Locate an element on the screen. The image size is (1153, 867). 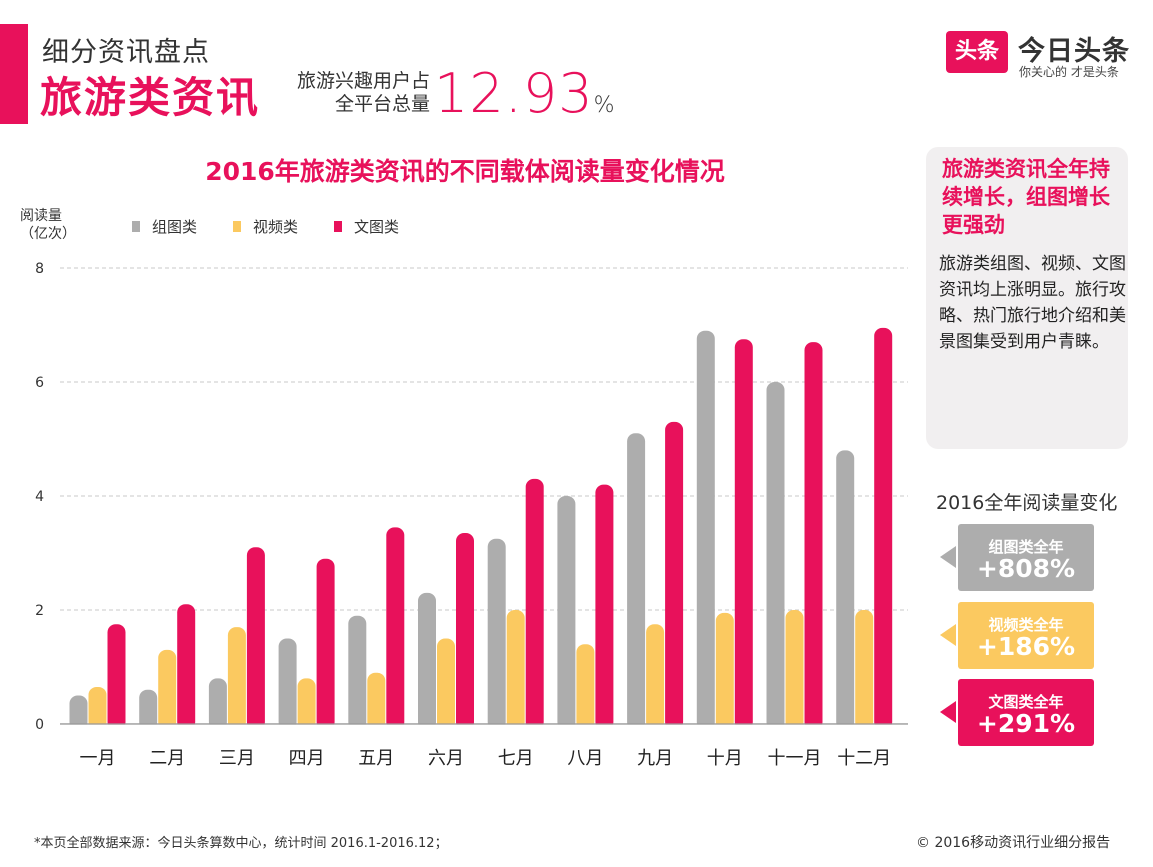
badge-grey: 组图类全年 +808% is located at coordinates (1017, 557).